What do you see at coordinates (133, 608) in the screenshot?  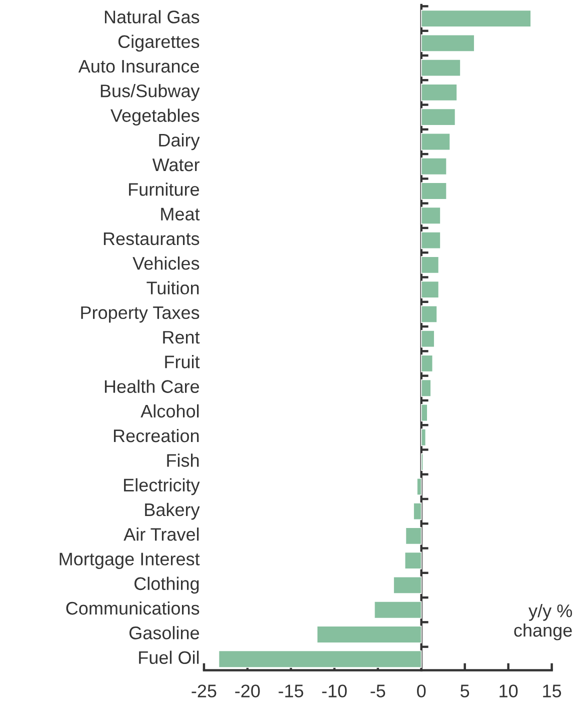 I see `y-tick-label: Communications` at bounding box center [133, 608].